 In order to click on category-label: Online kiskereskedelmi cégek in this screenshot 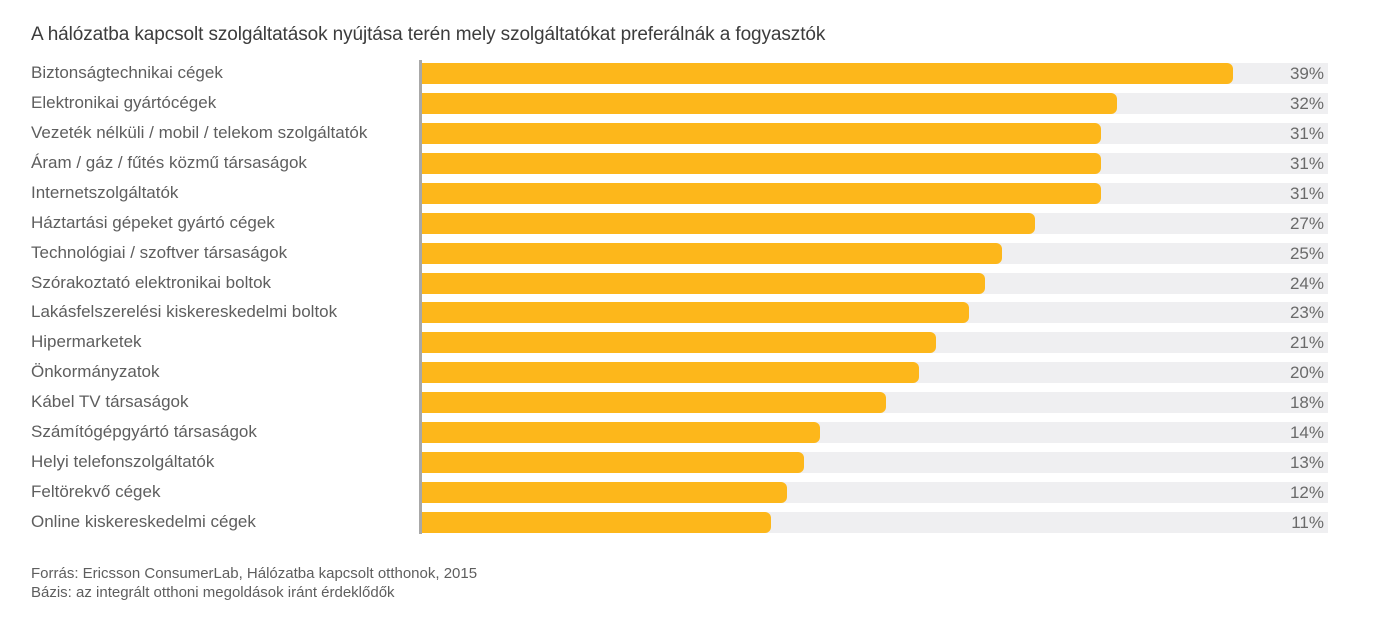, I will do `click(143, 521)`.